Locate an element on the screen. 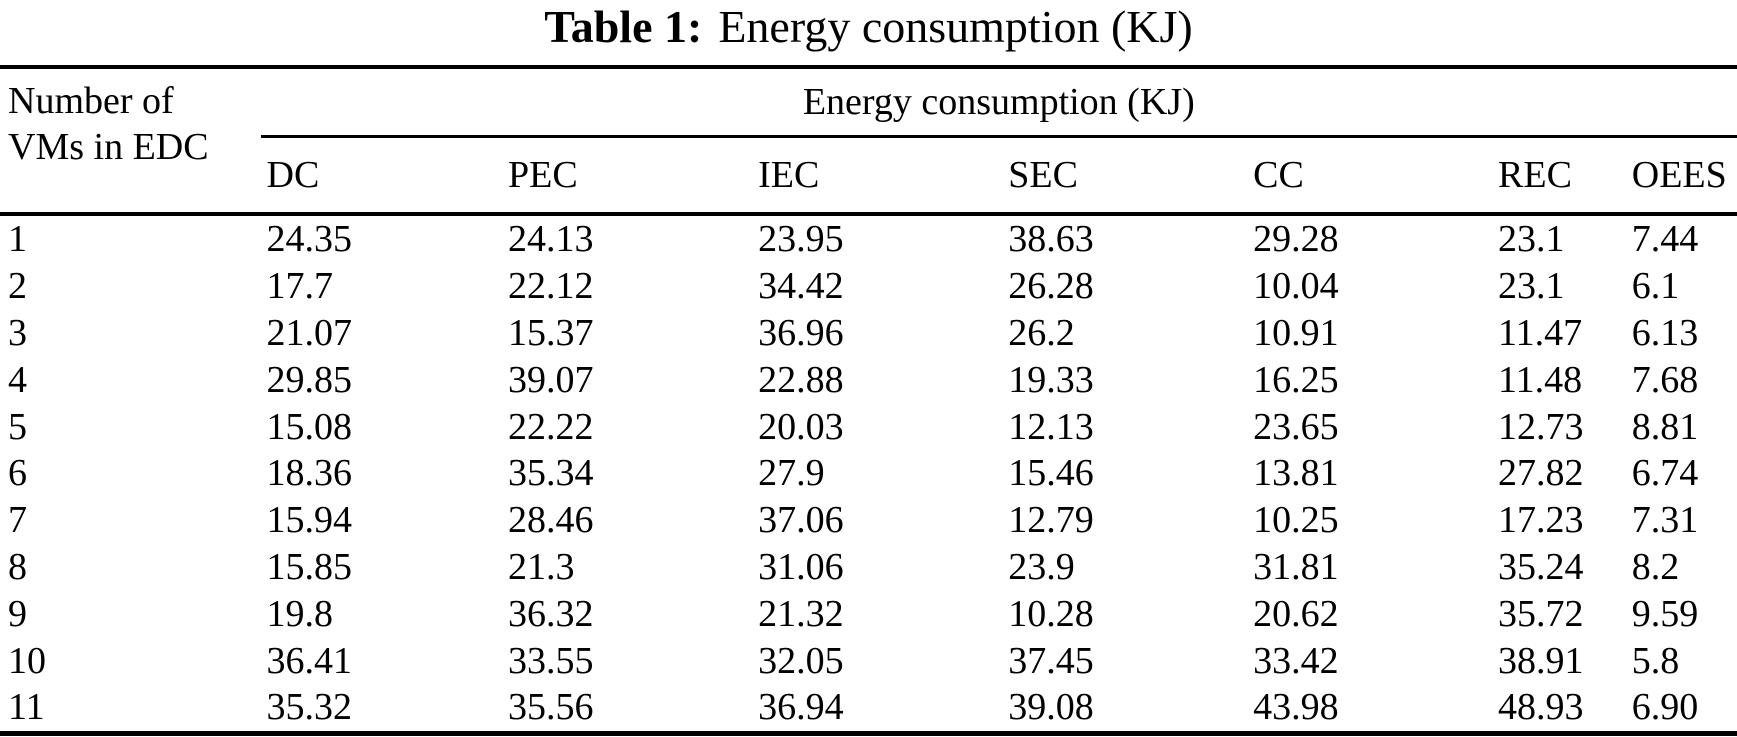 The width and height of the screenshot is (1737, 737). table-row: 1 24.35 24.13 23.95 38.63 29.28 23.1 7.44 is located at coordinates (868, 238).